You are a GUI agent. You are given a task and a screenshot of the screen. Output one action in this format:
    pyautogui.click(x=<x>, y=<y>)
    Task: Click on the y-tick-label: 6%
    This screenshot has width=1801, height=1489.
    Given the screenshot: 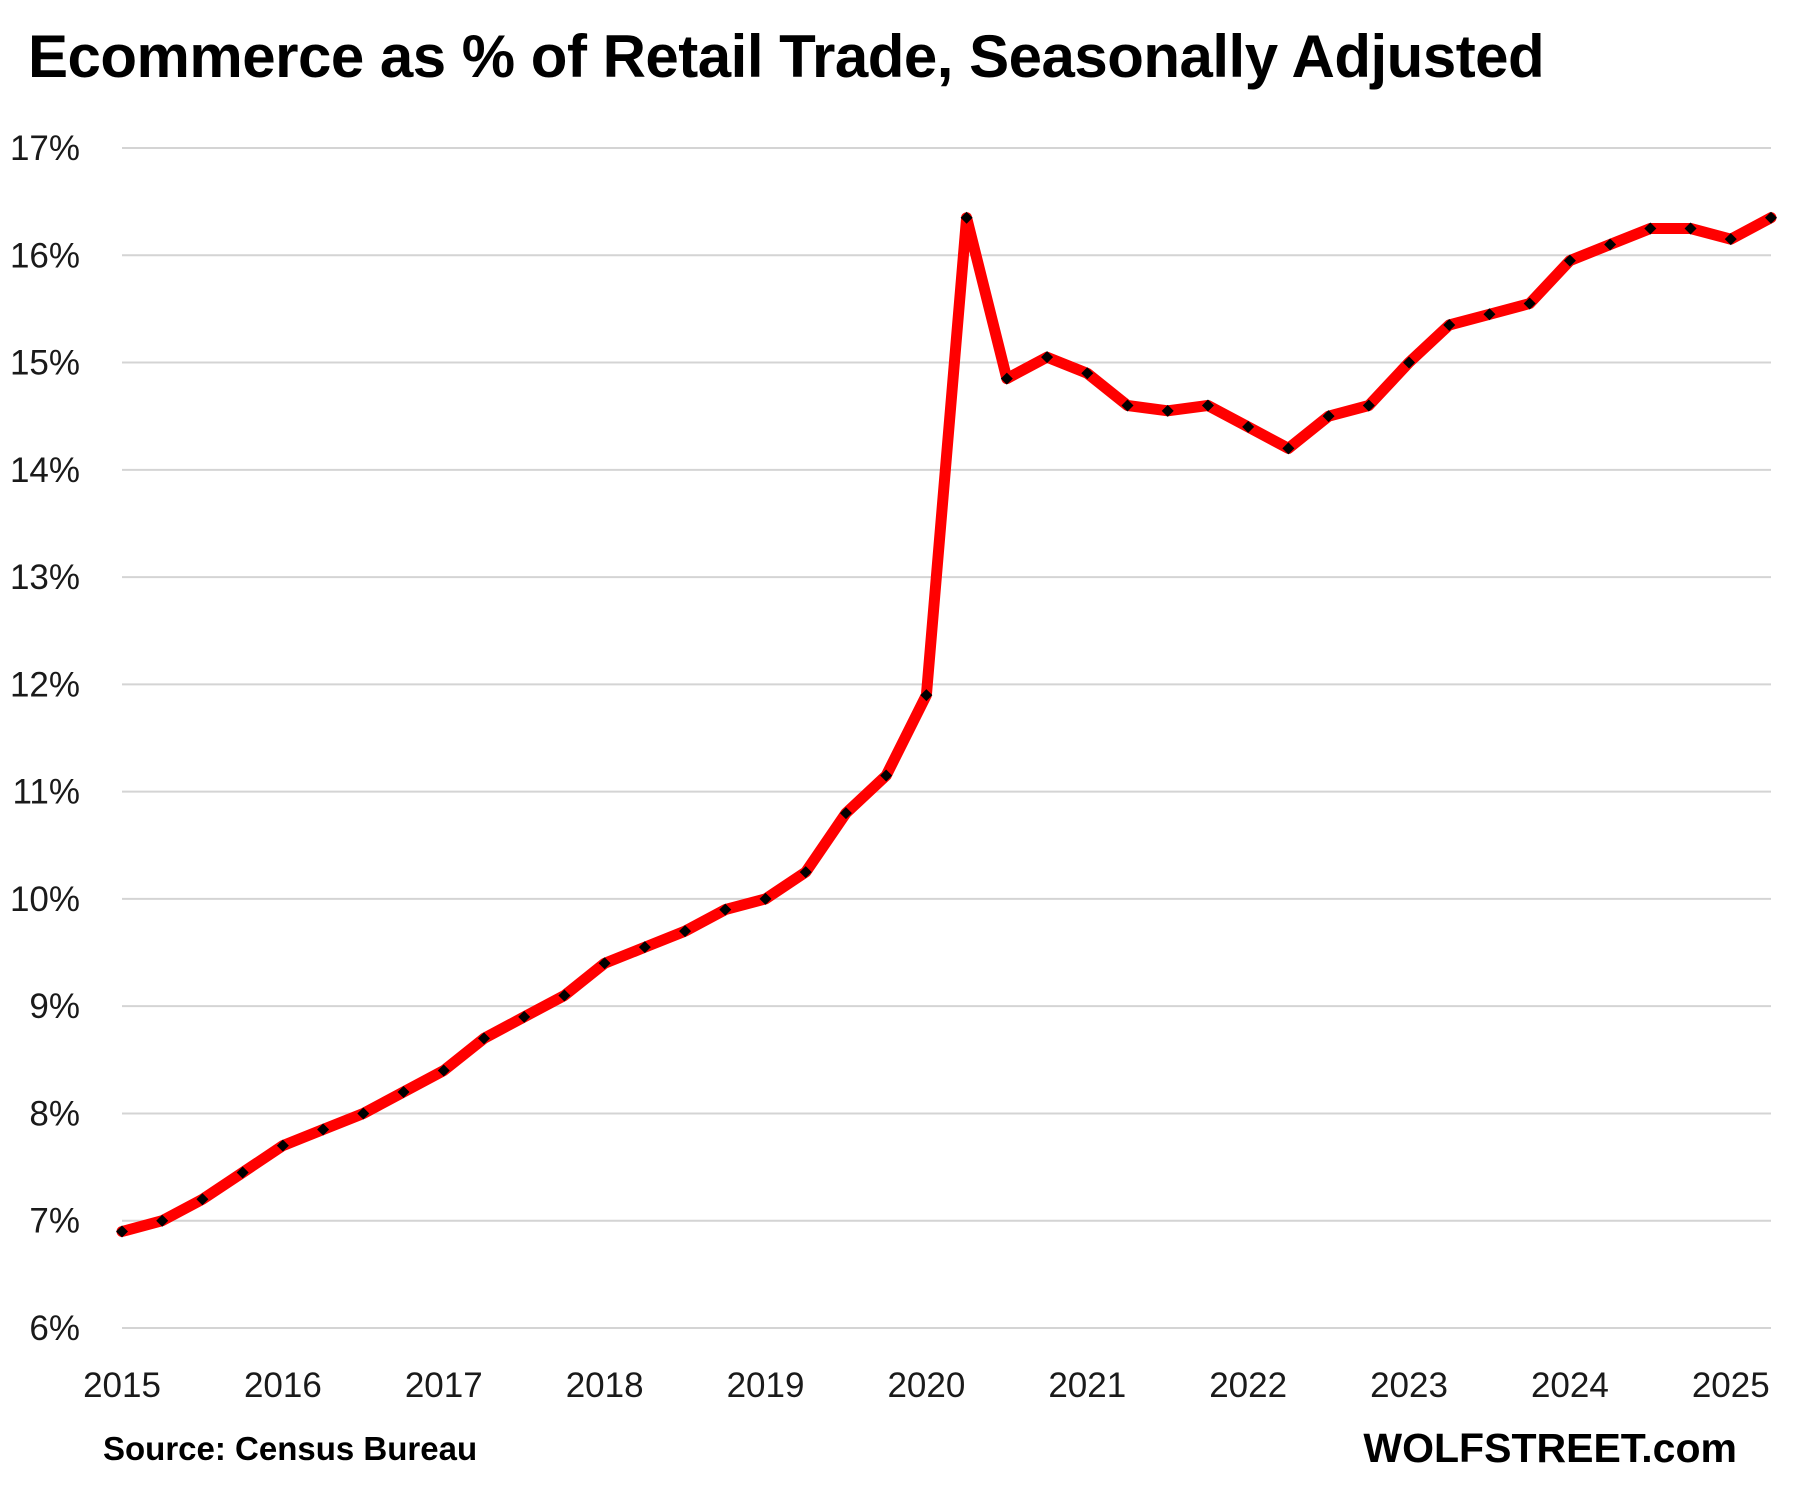 What is the action you would take?
    pyautogui.click(x=54, y=1328)
    